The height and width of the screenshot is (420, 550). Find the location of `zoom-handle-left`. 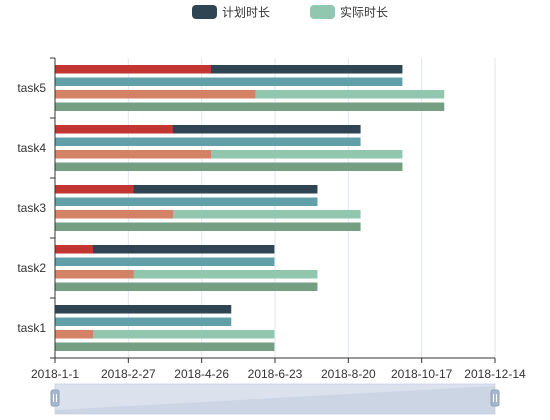

zoom-handle-left is located at coordinates (55, 398).